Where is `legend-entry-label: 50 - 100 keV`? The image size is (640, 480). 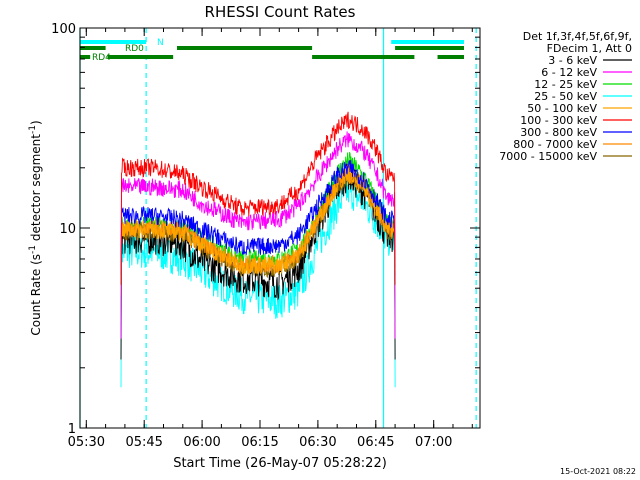 legend-entry-label: 50 - 100 keV is located at coordinates (562, 108).